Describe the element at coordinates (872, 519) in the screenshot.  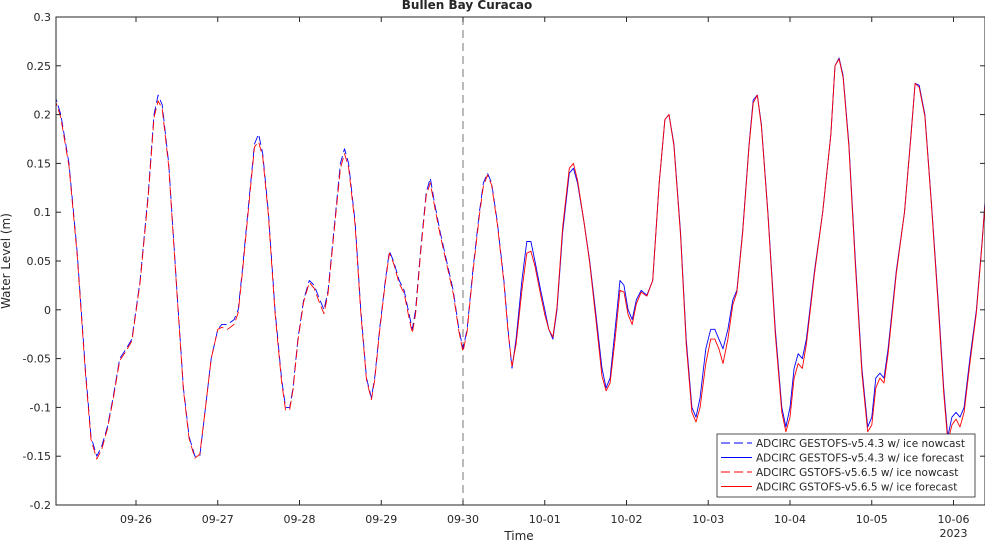
I see `x-tick-label: 10-05` at that location.